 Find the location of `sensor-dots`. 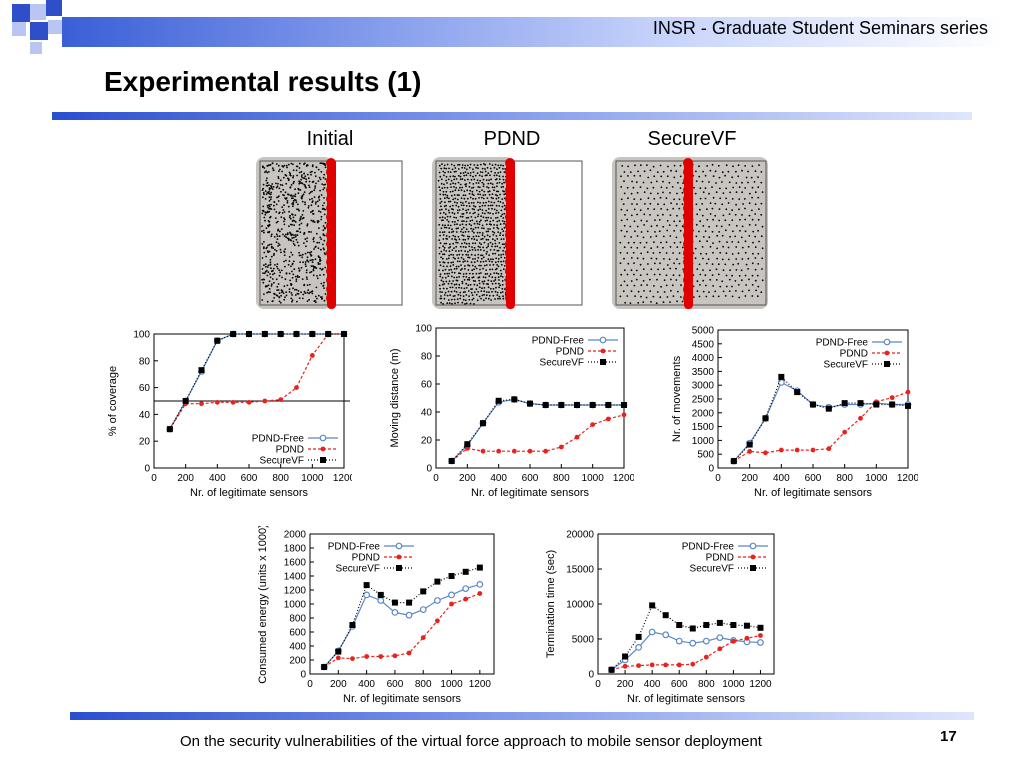

sensor-dots is located at coordinates (294, 233).